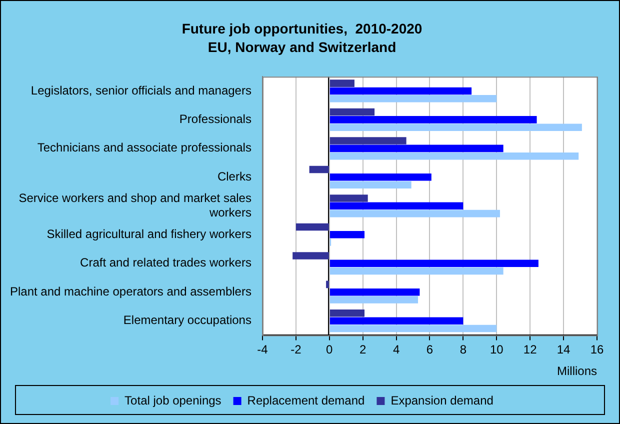  I want to click on y-tick-label: Elementary occupations, so click(187, 320).